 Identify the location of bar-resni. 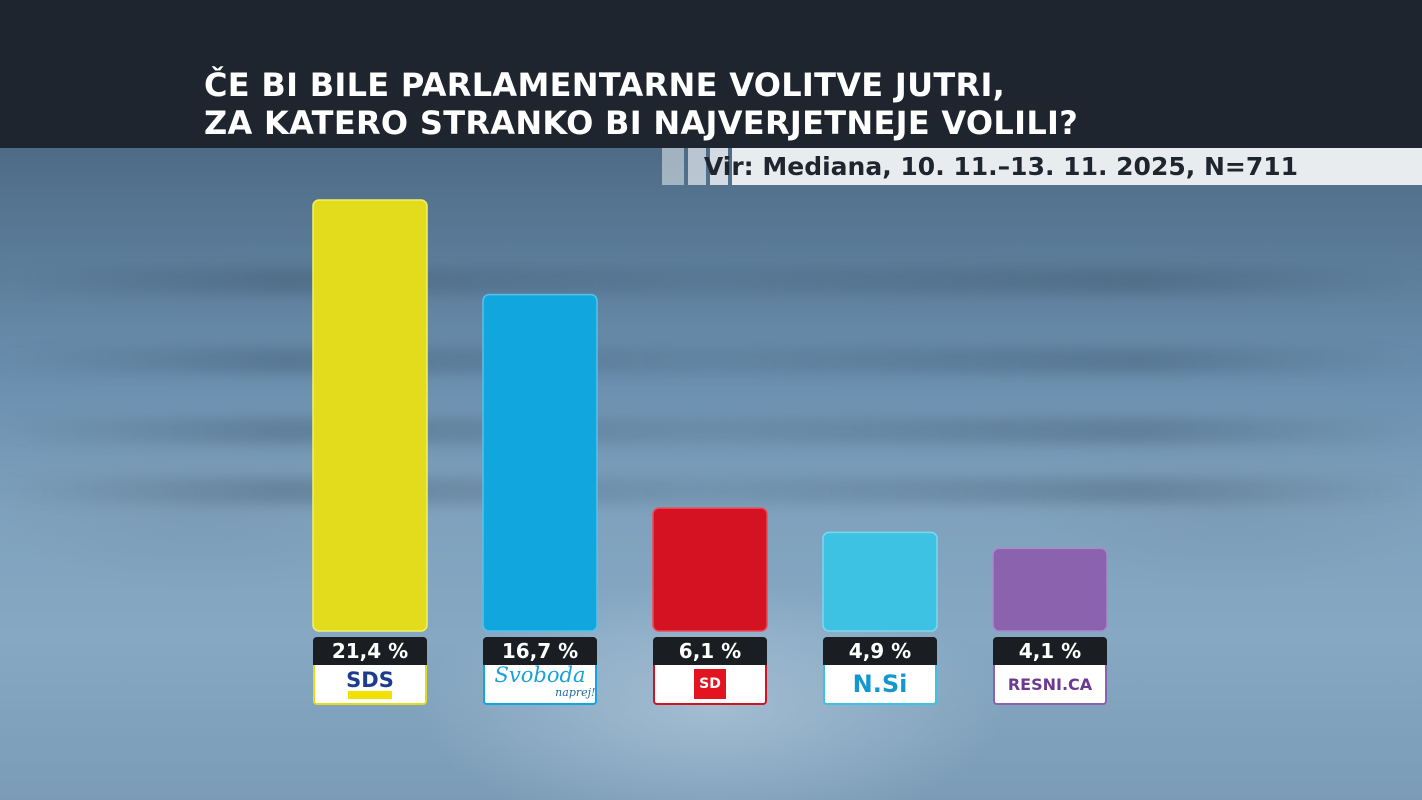
(1050, 589).